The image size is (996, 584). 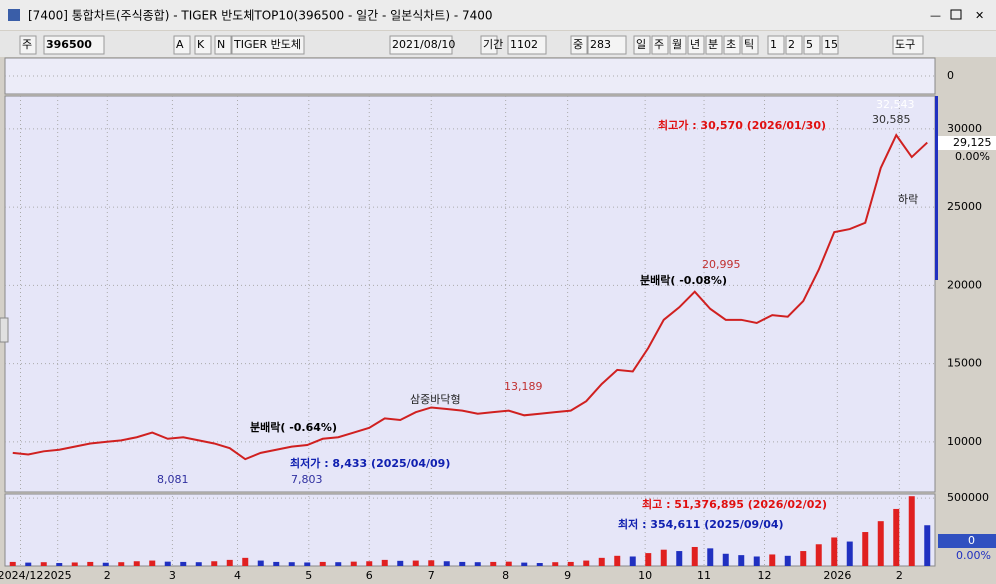 I want to click on toolbar-label: 년, so click(x=695, y=44).